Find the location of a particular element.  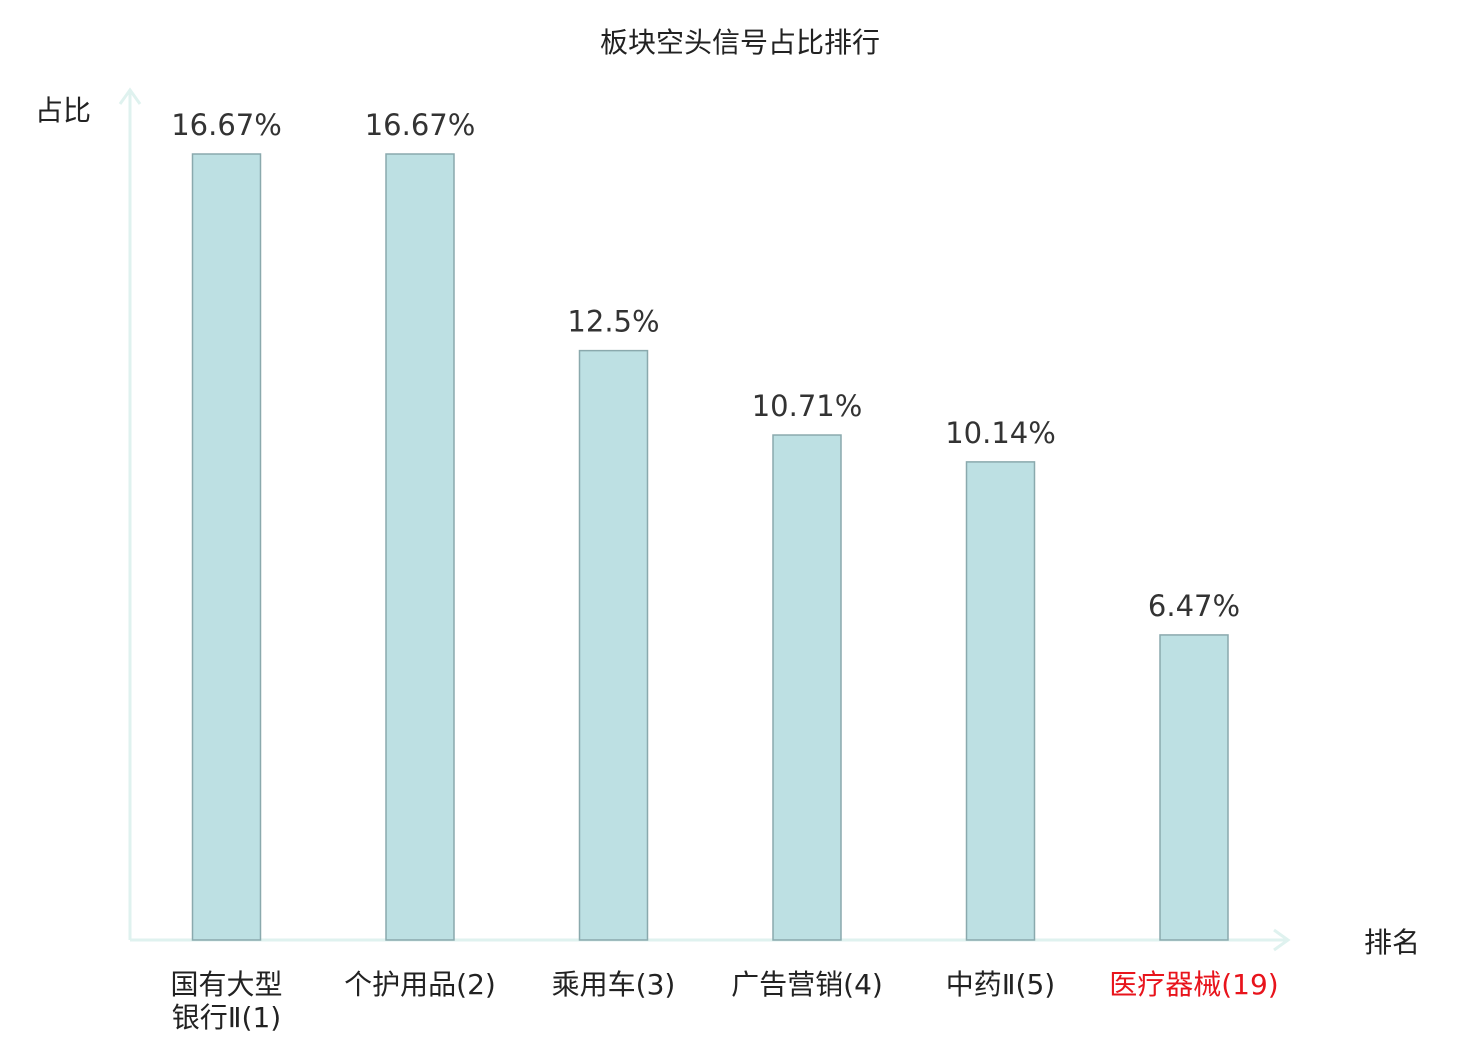

y-axis-label: 占比 is located at coordinates (63, 110).